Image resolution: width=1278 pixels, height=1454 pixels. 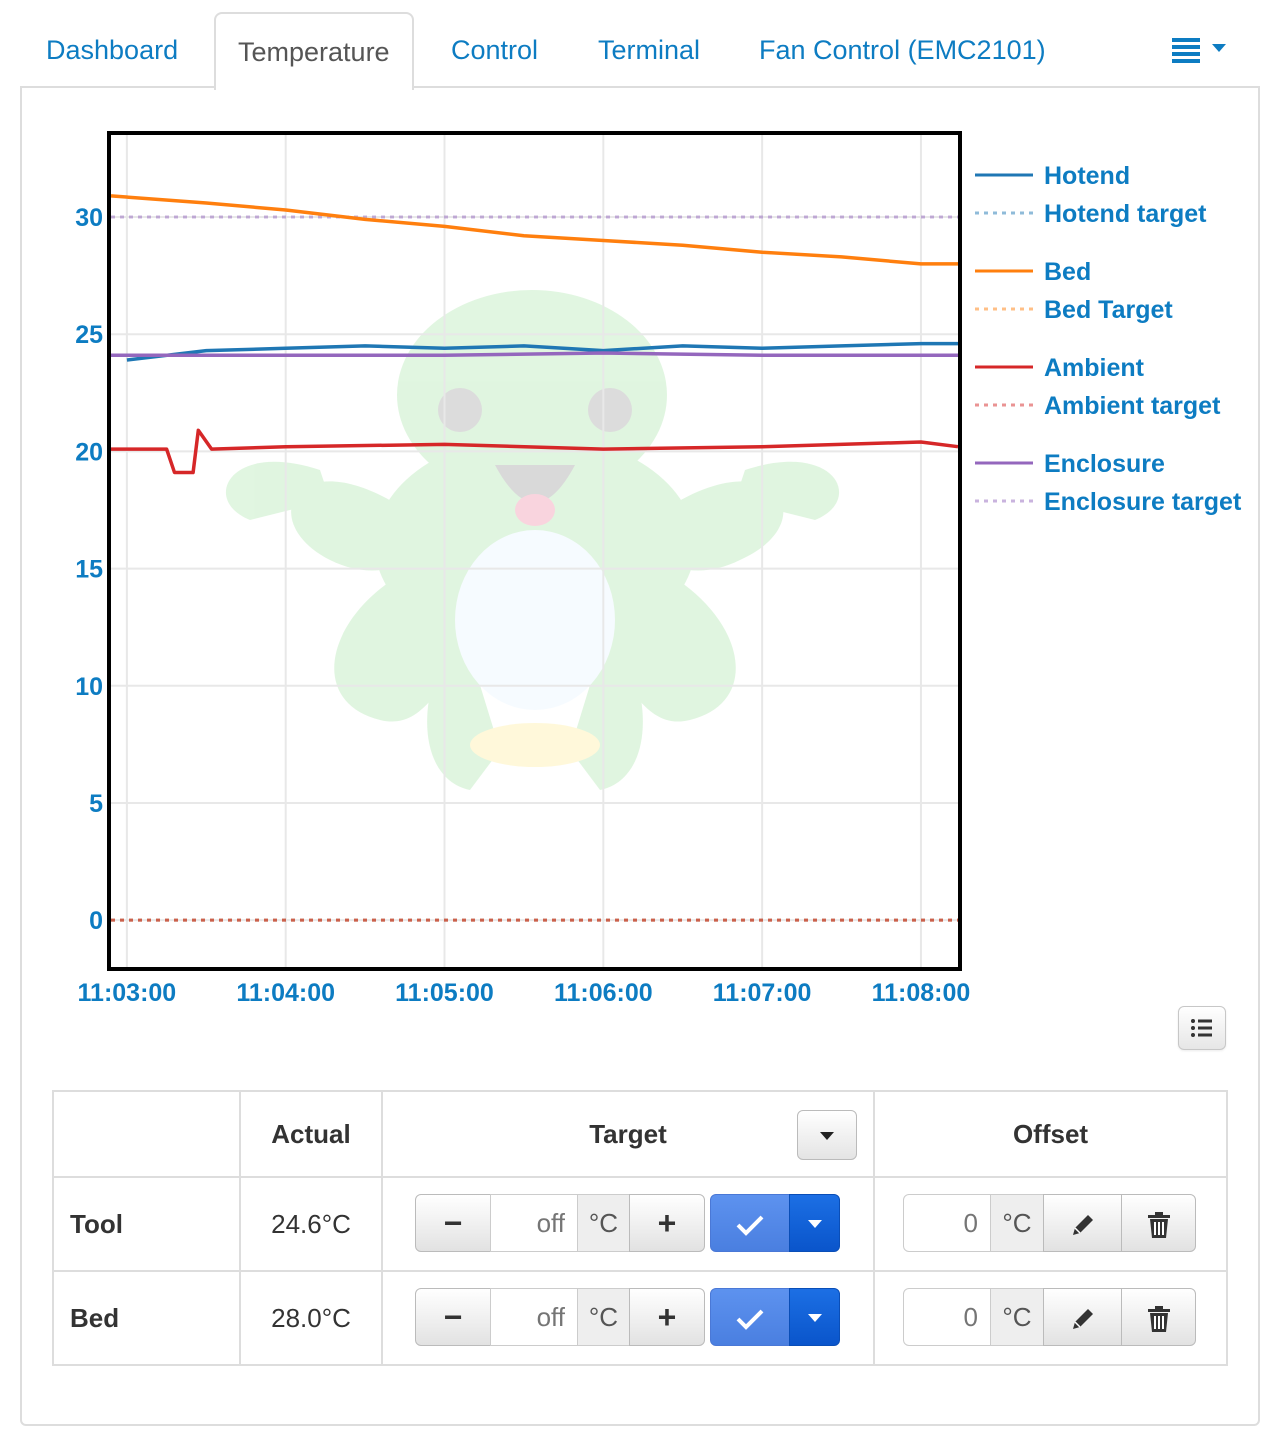 What do you see at coordinates (603, 993) in the screenshot?
I see `x-tick-label: 11:06:00` at bounding box center [603, 993].